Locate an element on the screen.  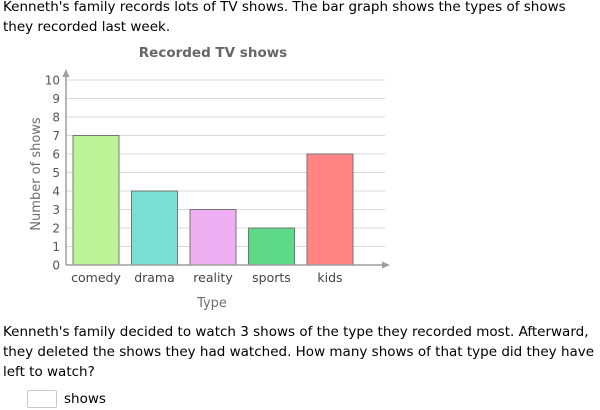
y-axis-arrow is located at coordinates (66, 73).